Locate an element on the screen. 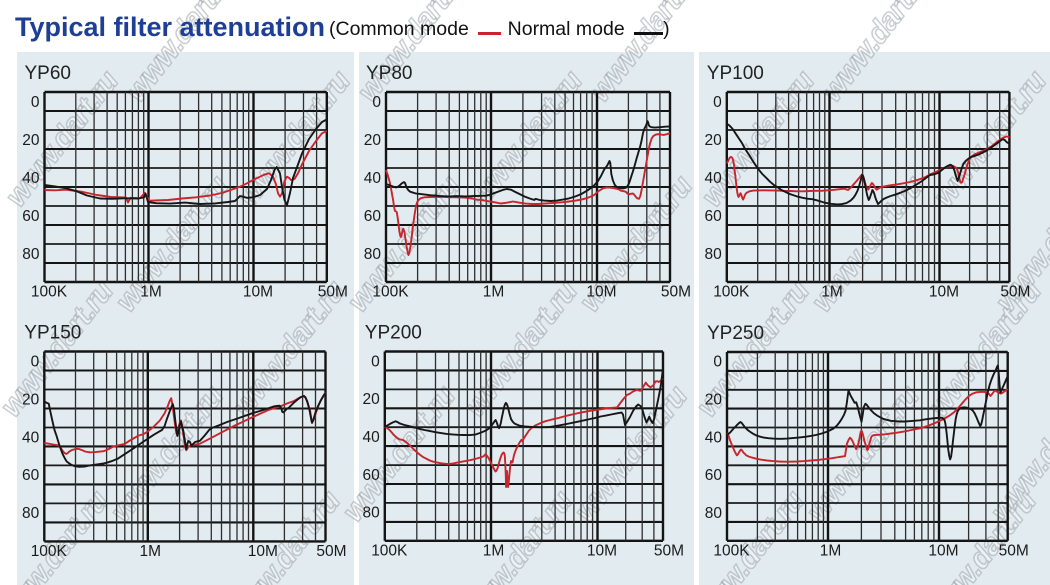  svg-text: YP250 is located at coordinates (735, 333).